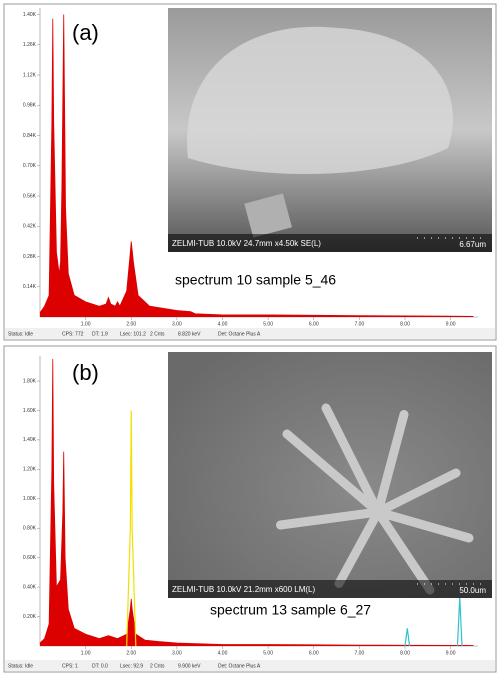 The height and width of the screenshot is (675, 500). I want to click on caption: spectrum 10 sample 5_46, so click(255, 280).